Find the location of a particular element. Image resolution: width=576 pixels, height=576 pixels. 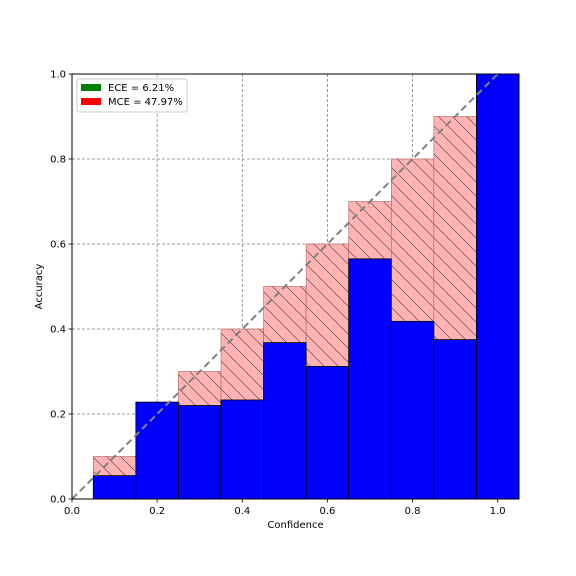

x-tick-label: 0.0 is located at coordinates (72, 511).